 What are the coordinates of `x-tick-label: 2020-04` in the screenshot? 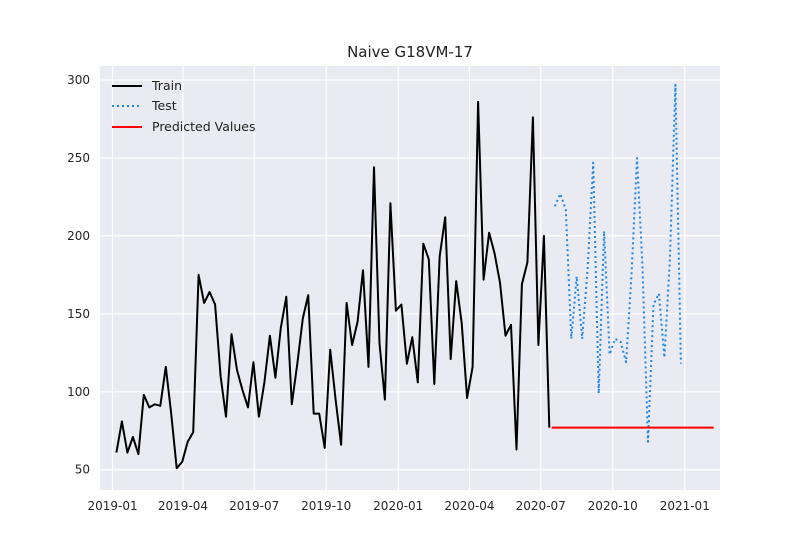 It's located at (469, 506).